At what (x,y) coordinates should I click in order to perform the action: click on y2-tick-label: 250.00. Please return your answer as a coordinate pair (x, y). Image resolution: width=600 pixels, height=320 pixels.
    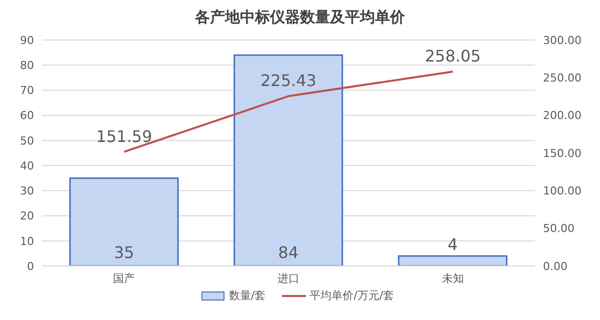
    Looking at the image, I should click on (562, 78).